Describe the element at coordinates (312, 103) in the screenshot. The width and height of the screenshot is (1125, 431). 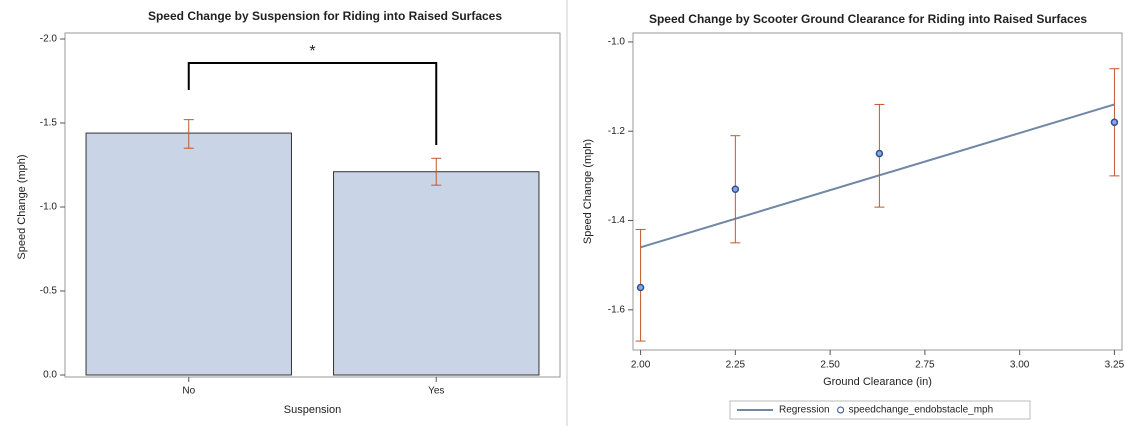
I see `significance-bracket` at that location.